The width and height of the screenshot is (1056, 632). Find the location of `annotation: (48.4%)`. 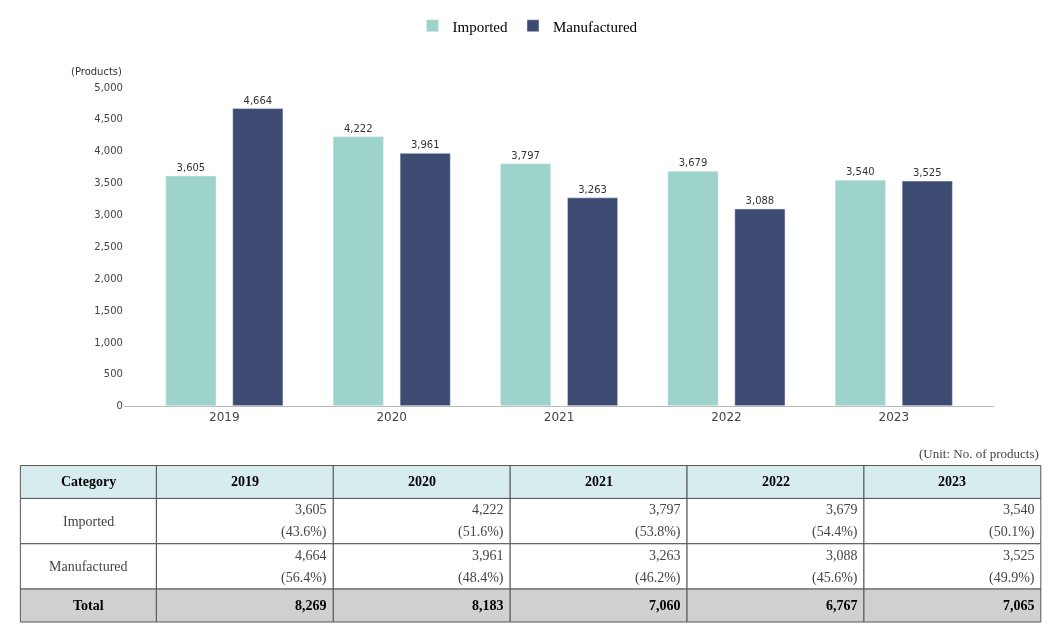

annotation: (48.4%) is located at coordinates (481, 578).